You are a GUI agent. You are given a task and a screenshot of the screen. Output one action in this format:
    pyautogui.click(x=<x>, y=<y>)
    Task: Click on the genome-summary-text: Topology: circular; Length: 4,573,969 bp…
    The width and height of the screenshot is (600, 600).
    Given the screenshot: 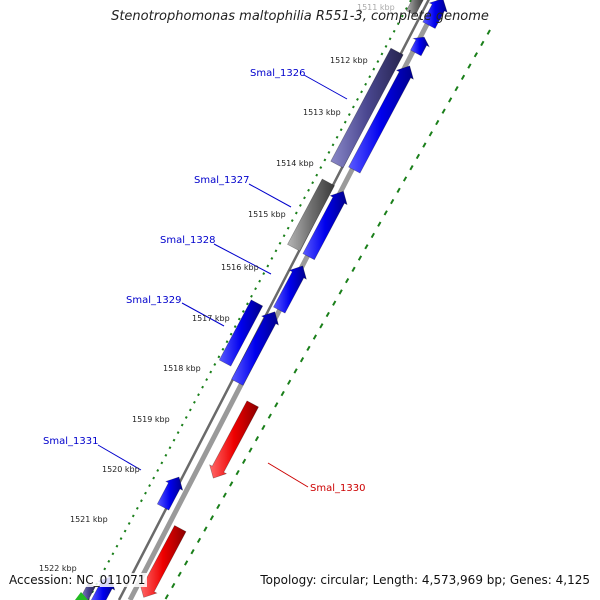 What is the action you would take?
    pyautogui.click(x=425, y=580)
    